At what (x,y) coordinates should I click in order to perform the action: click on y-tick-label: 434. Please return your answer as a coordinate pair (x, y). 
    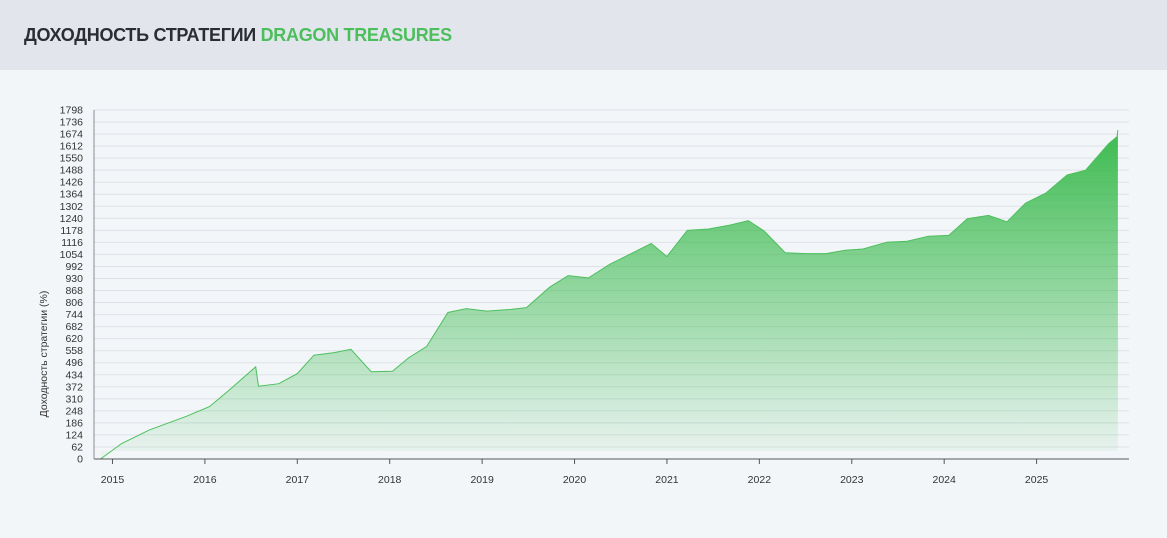
    Looking at the image, I should click on (74, 375).